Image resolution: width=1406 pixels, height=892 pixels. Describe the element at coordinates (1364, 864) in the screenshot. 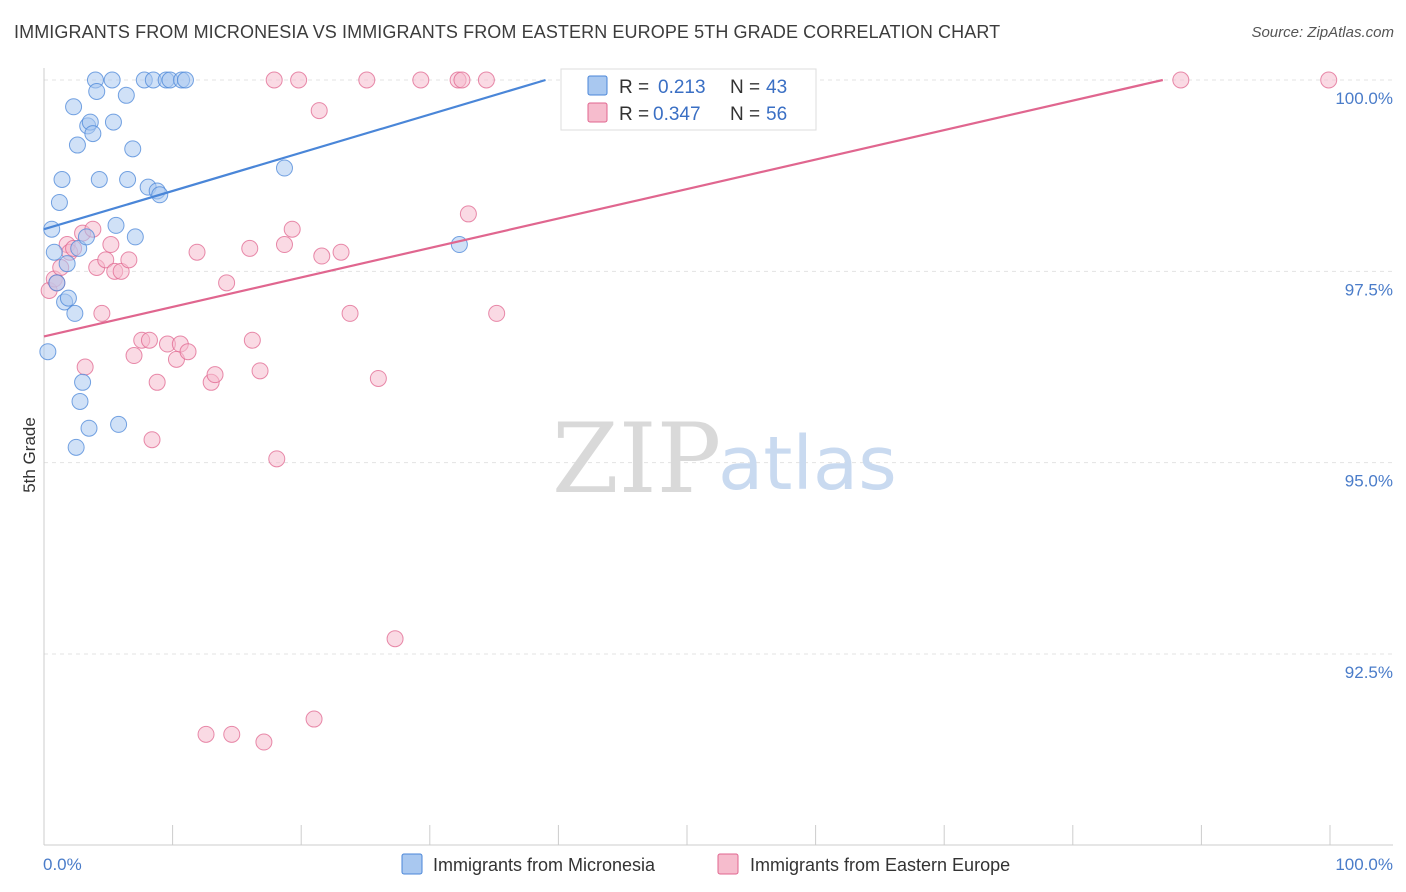

I see `x-tick-label-max: 100.0%` at that location.